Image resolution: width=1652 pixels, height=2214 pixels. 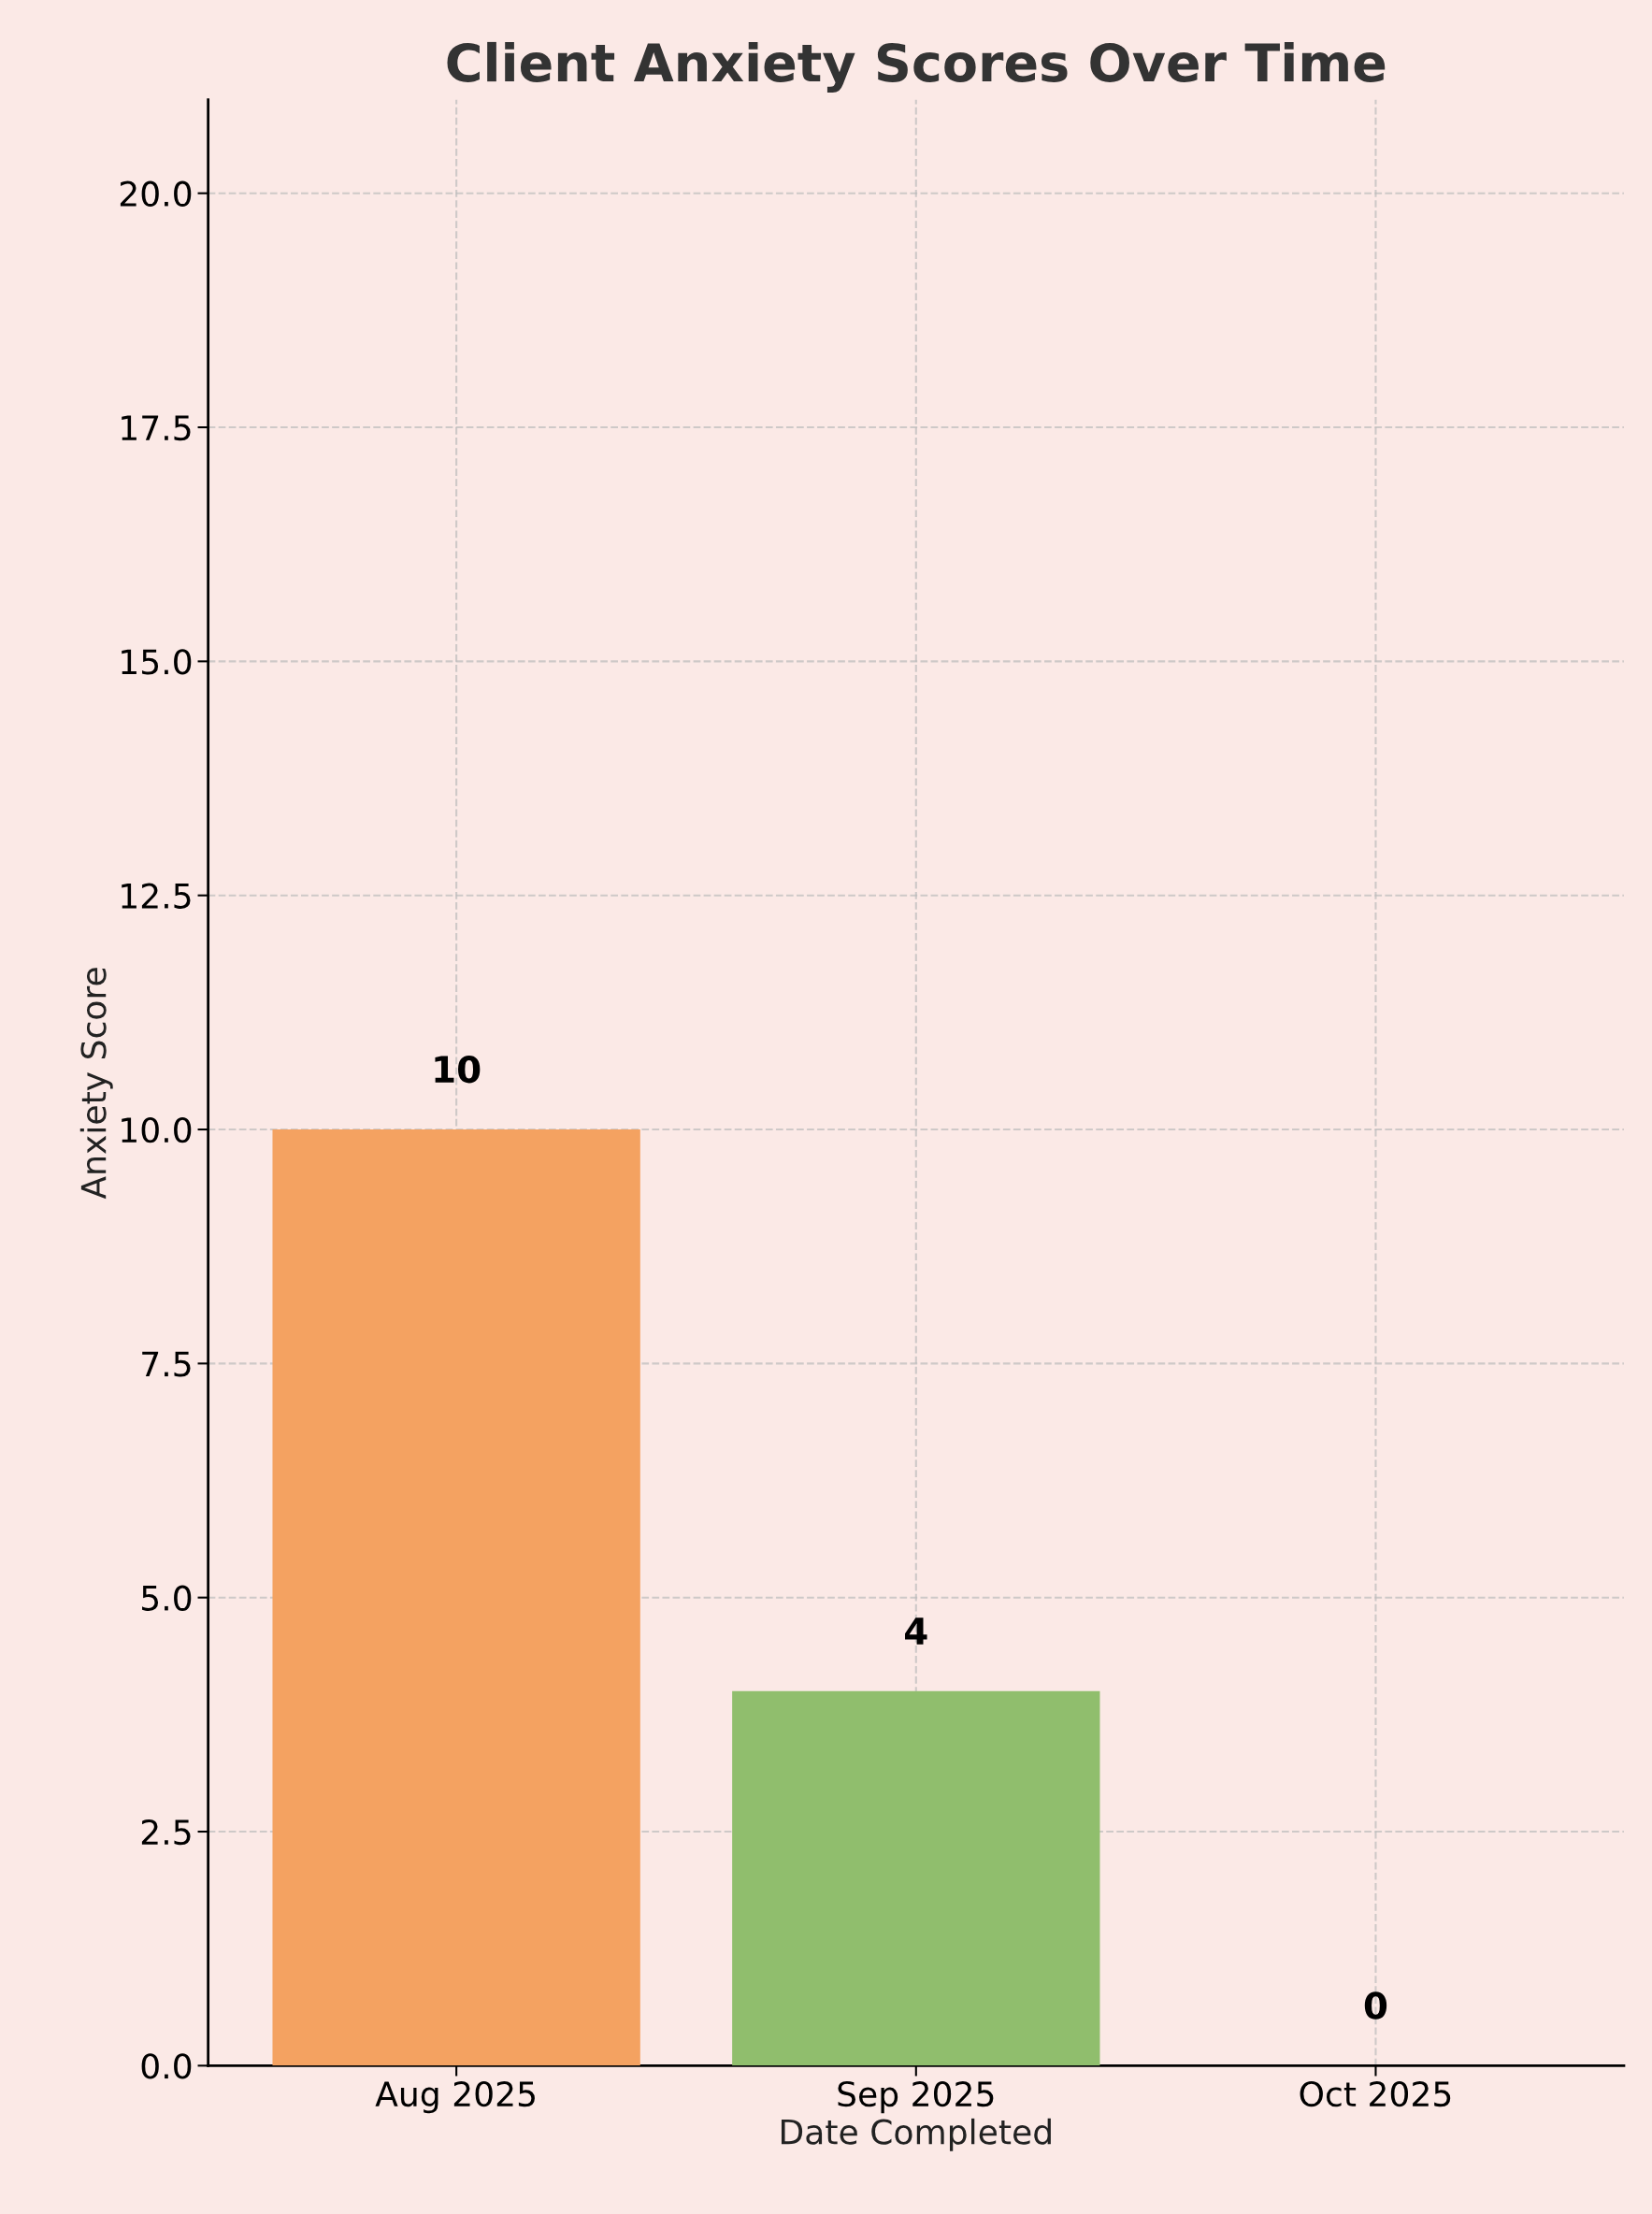 What do you see at coordinates (96, 1084) in the screenshot?
I see `y-axis-title: Anxiety Score` at bounding box center [96, 1084].